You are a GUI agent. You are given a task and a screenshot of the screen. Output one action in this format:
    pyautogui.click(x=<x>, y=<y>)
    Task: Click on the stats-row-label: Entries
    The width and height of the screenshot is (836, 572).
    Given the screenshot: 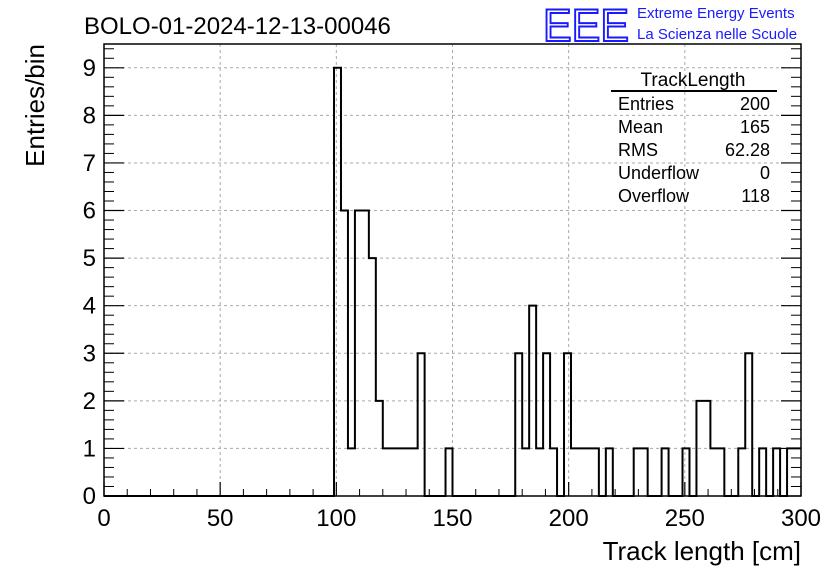 What is the action you would take?
    pyautogui.click(x=646, y=104)
    